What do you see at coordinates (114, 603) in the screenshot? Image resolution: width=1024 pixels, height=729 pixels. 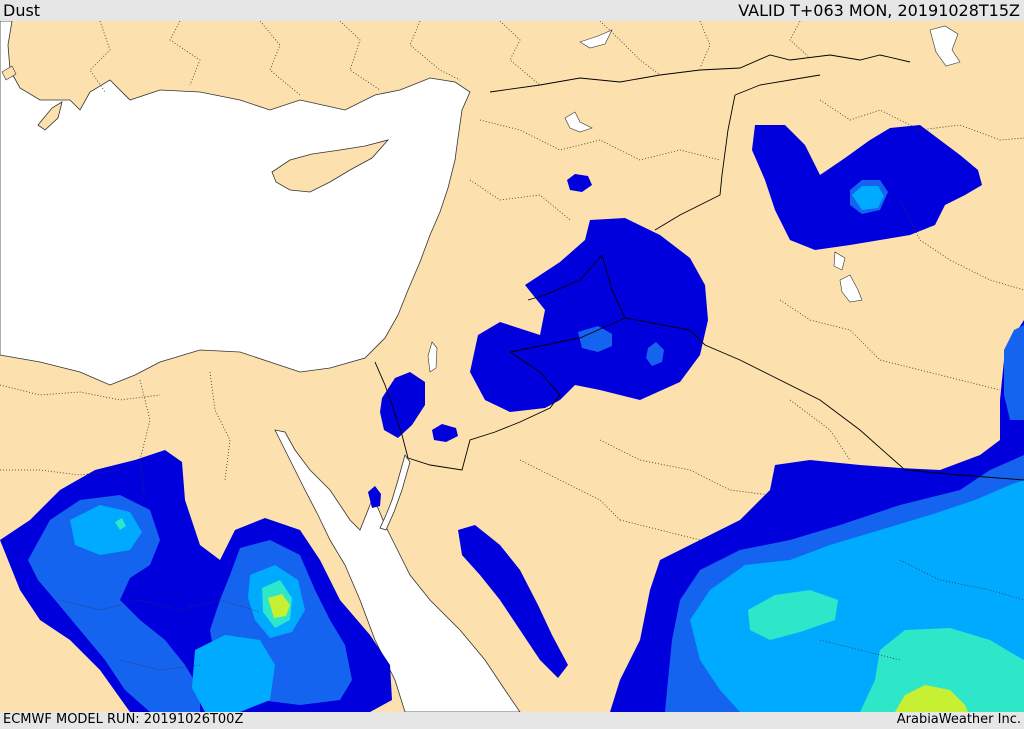 I see `dust-area-l2-egypt-west` at bounding box center [114, 603].